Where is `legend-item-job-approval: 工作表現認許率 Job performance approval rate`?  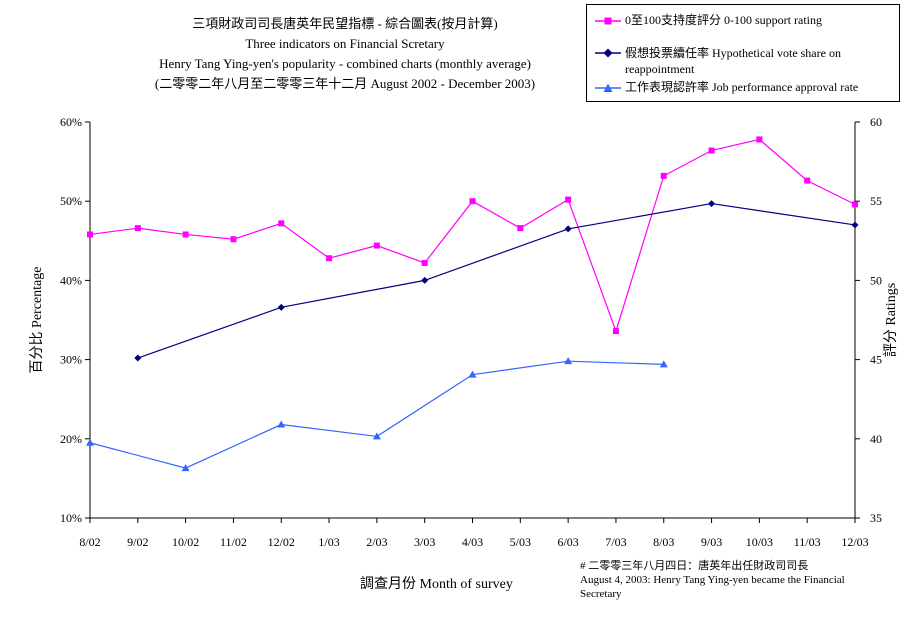 legend-item-job-approval: 工作表現認許率 Job performance approval rate is located at coordinates (726, 86).